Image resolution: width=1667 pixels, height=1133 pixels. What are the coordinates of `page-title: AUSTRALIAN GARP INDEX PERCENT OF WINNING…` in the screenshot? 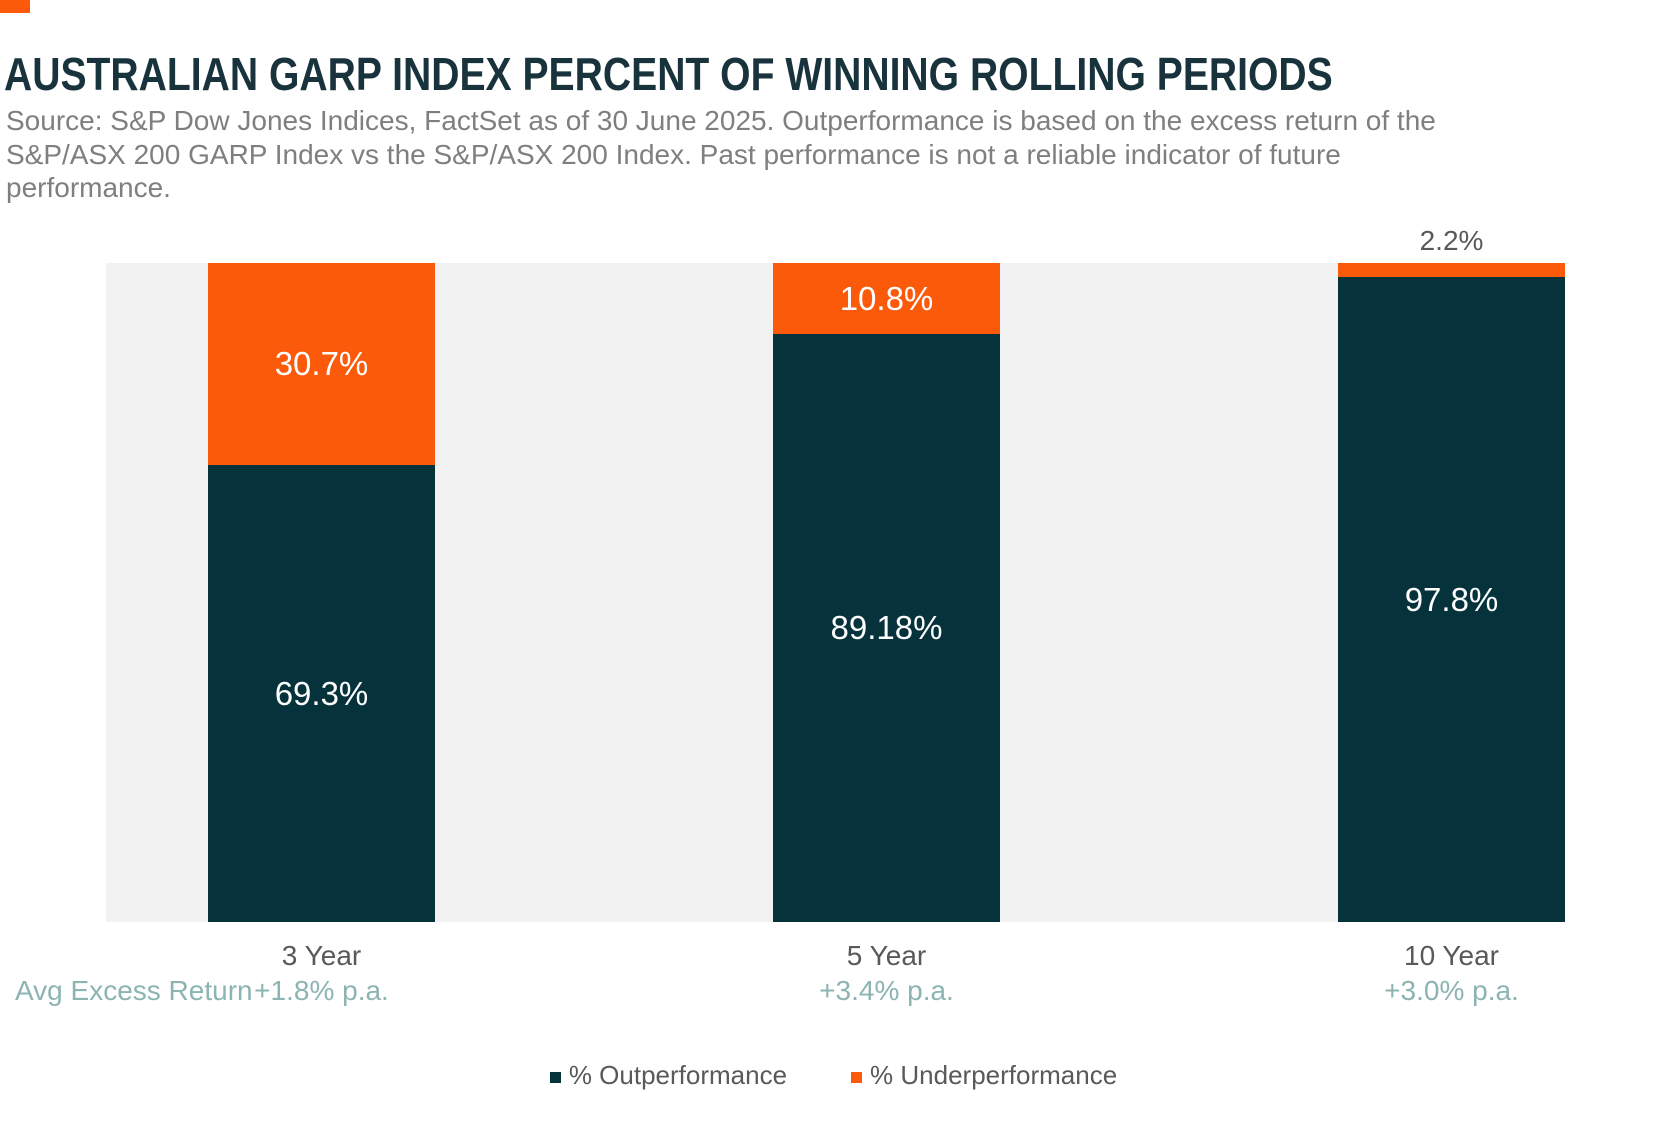 It's located at (668, 73).